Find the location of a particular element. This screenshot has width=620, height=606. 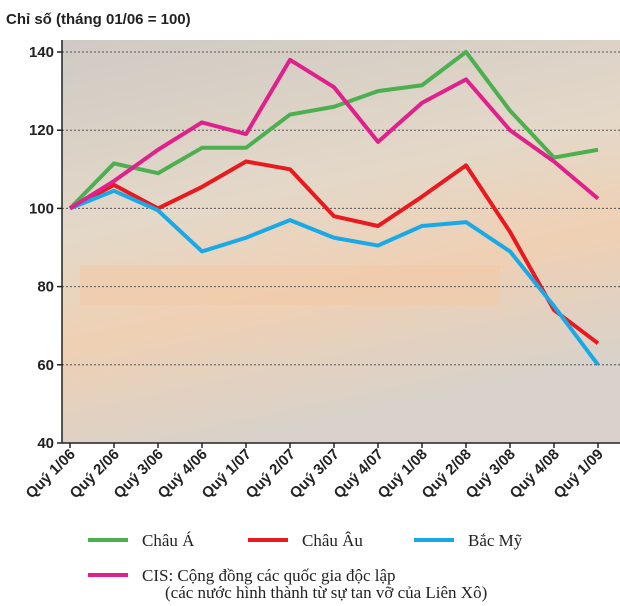

legend-label: Châu Á is located at coordinates (168, 540).